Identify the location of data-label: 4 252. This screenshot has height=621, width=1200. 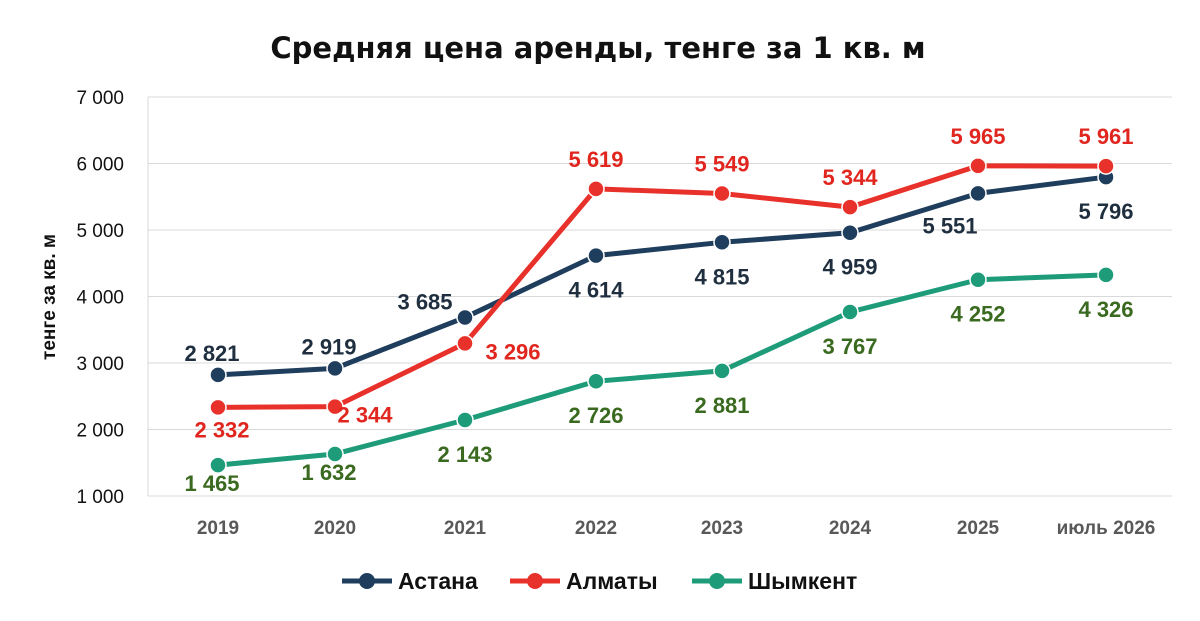
(977, 314).